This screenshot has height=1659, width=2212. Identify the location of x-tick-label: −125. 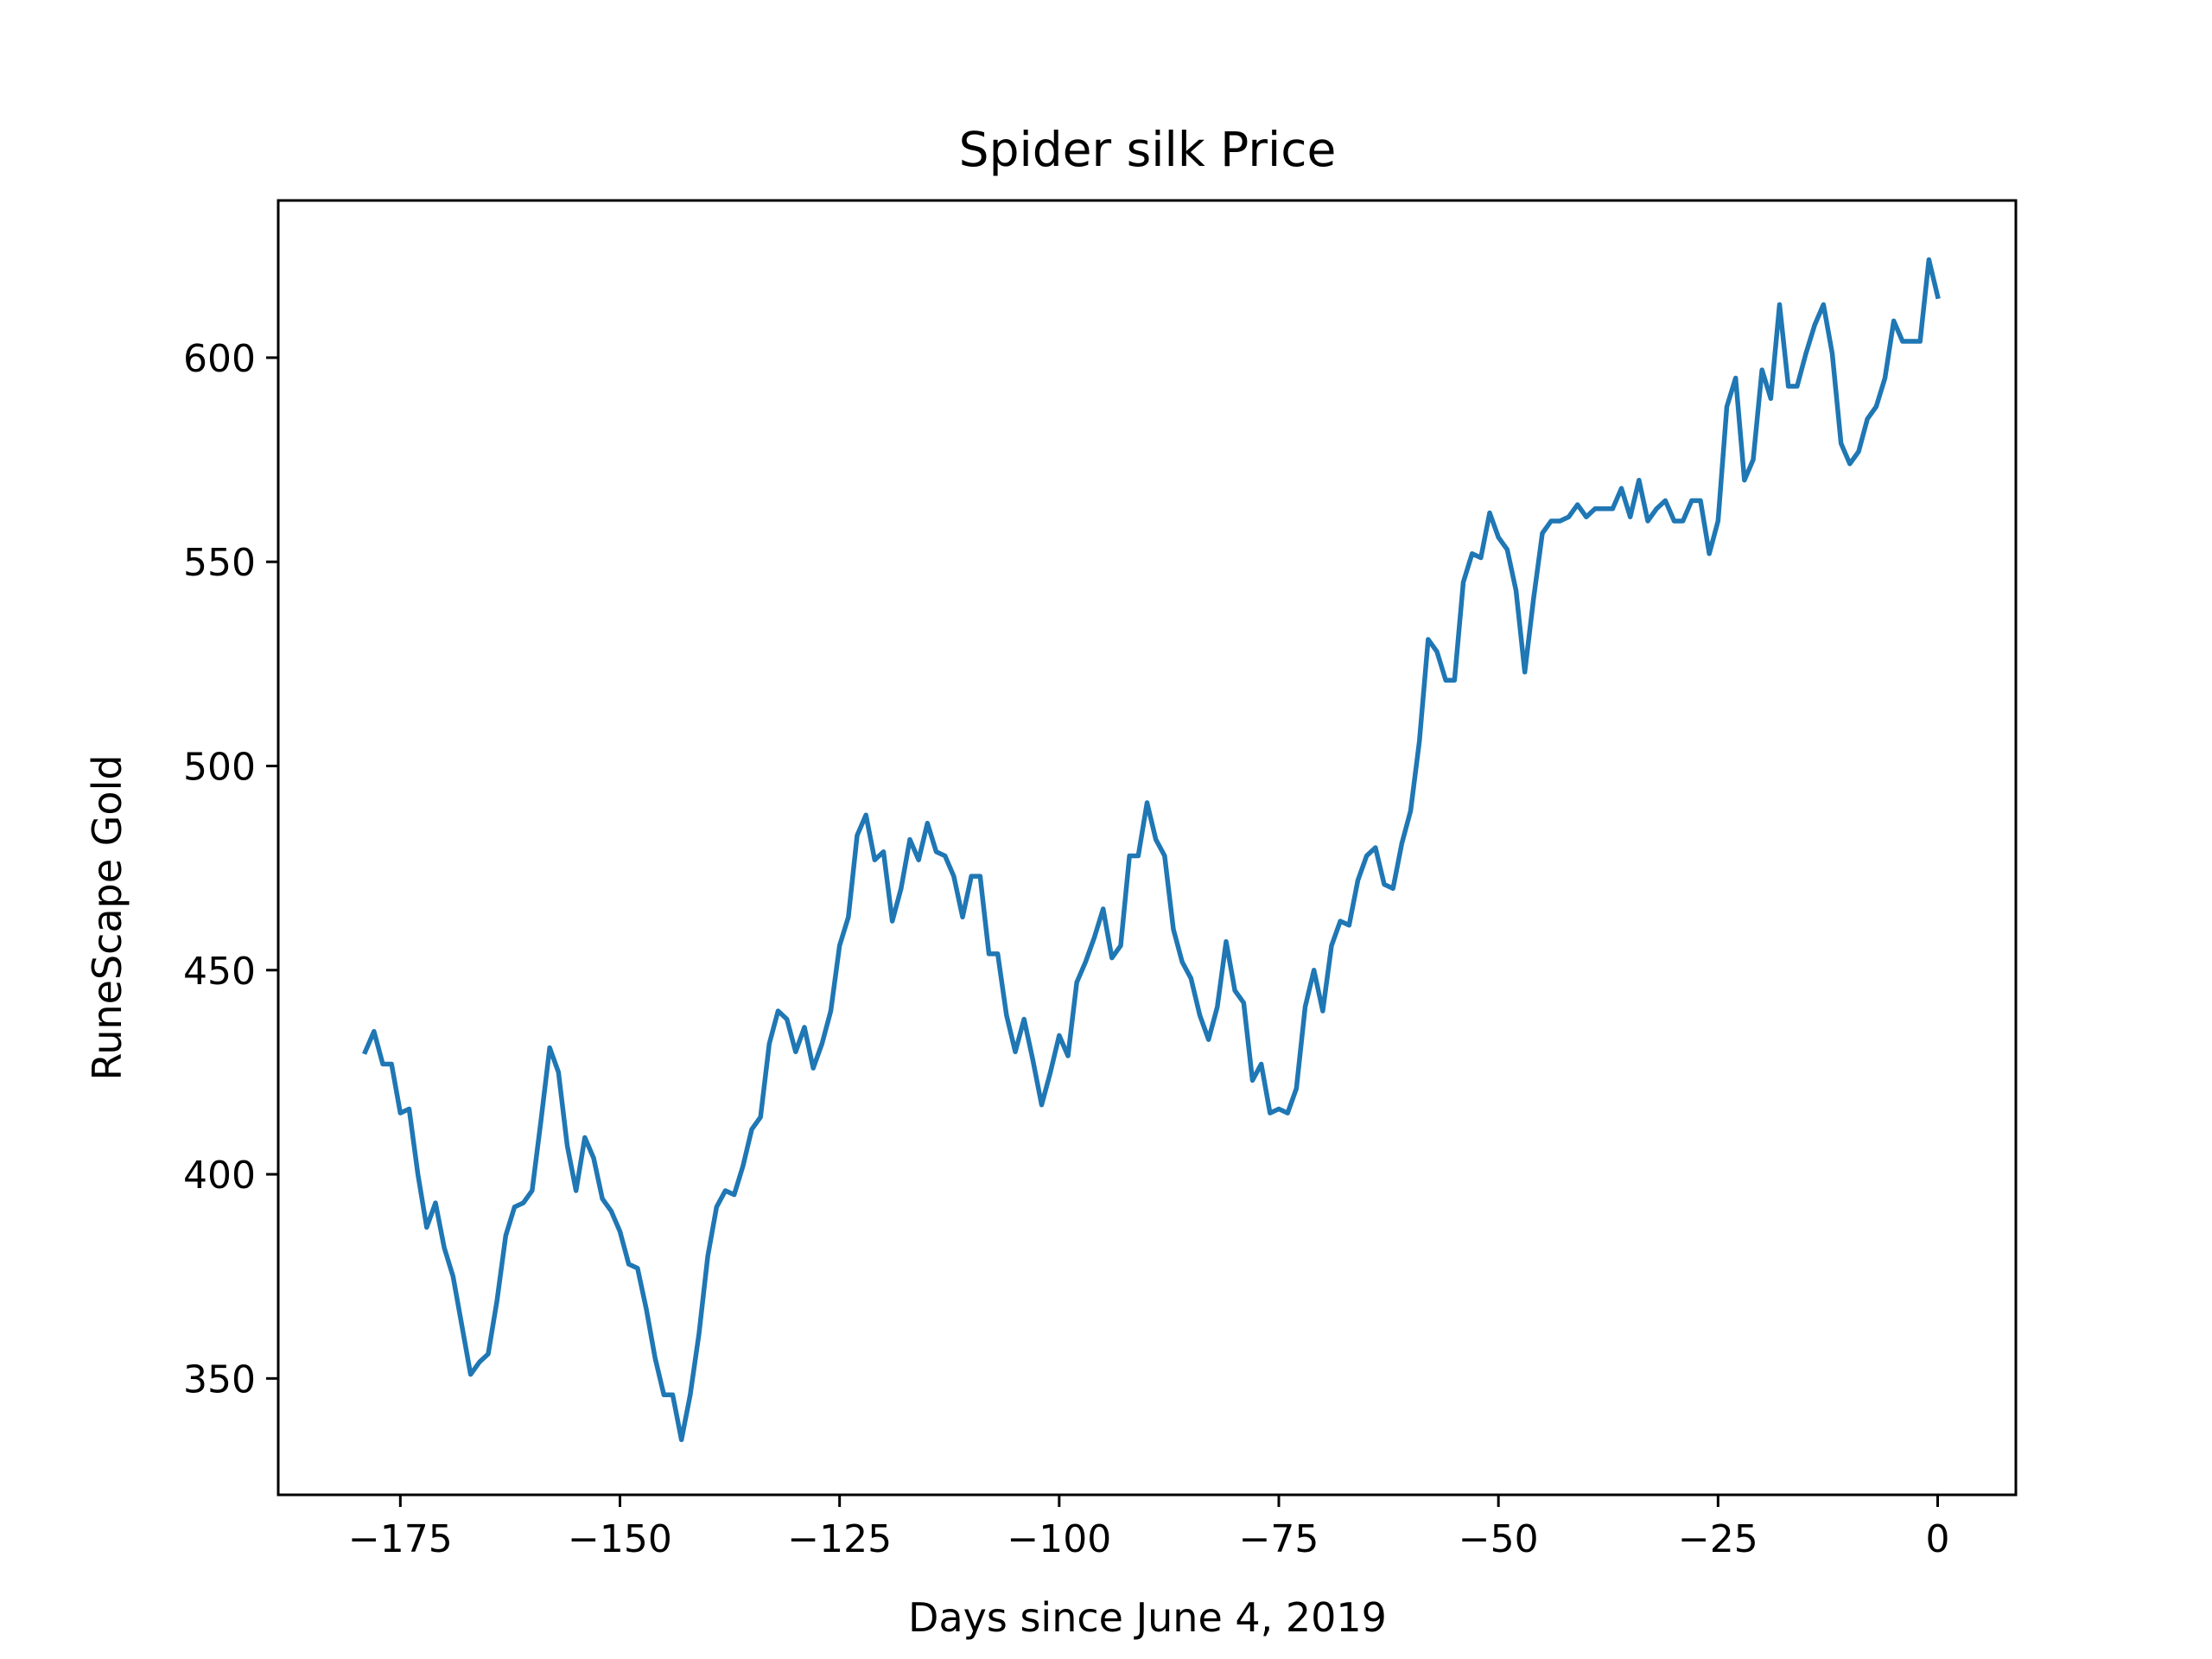
(839, 1539).